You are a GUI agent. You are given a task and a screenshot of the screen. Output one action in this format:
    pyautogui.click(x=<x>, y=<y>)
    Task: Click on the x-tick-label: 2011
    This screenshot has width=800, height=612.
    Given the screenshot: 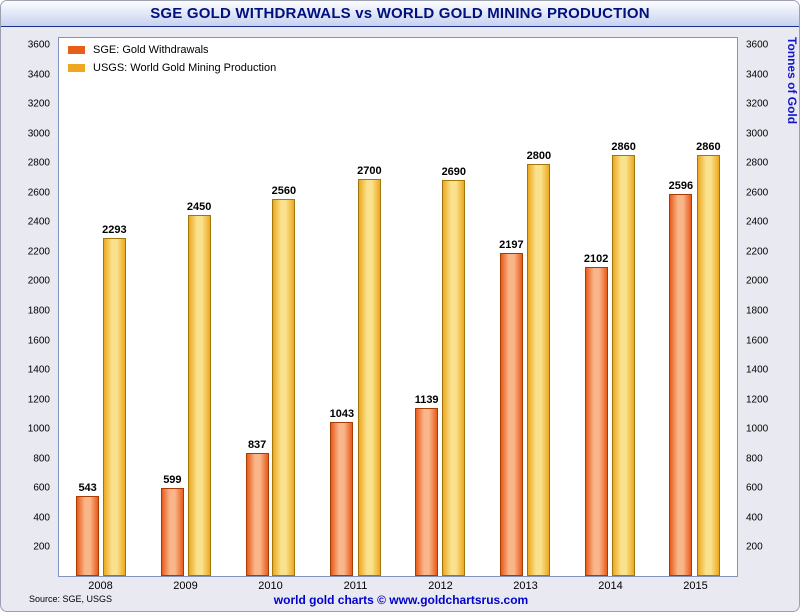 What is the action you would take?
    pyautogui.click(x=355, y=586)
    